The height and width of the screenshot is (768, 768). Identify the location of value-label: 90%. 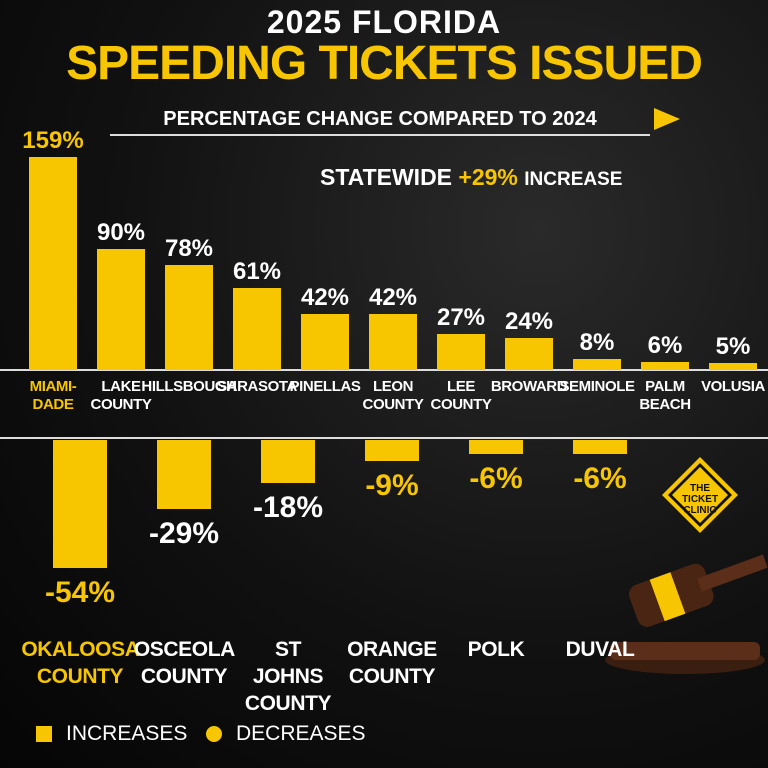
(121, 233).